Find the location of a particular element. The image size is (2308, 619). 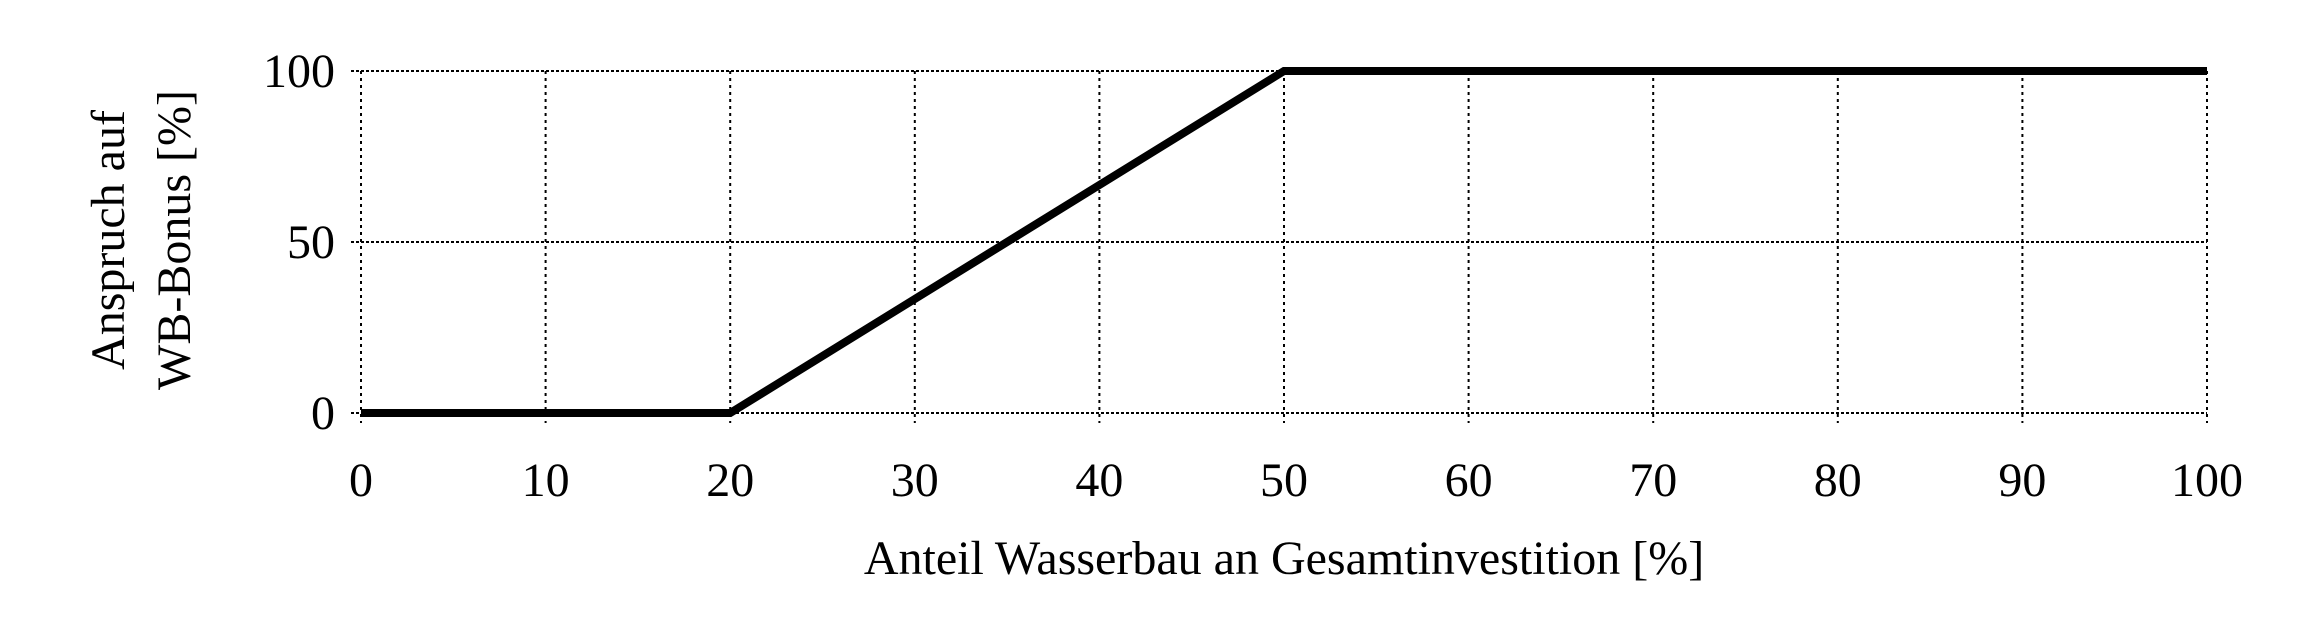

x-tick-label: 60 is located at coordinates (1469, 480).